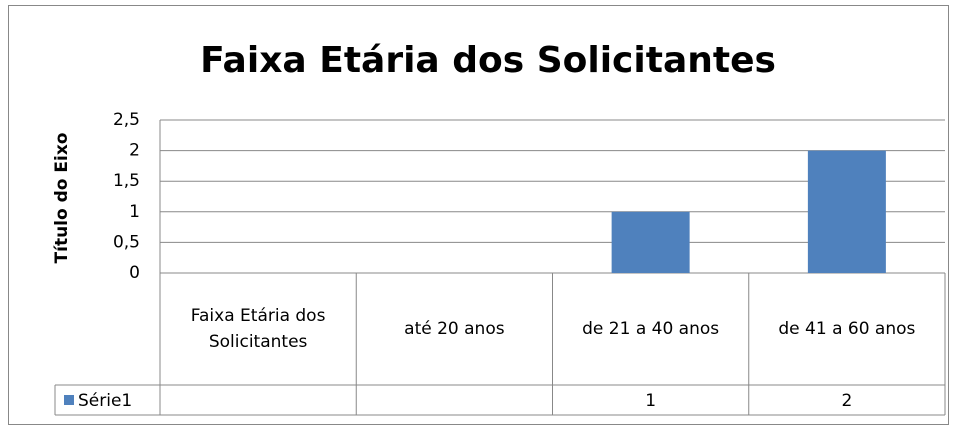 This screenshot has height=430, width=965. Describe the element at coordinates (846, 401) in the screenshot. I see `table-value: 2` at that location.